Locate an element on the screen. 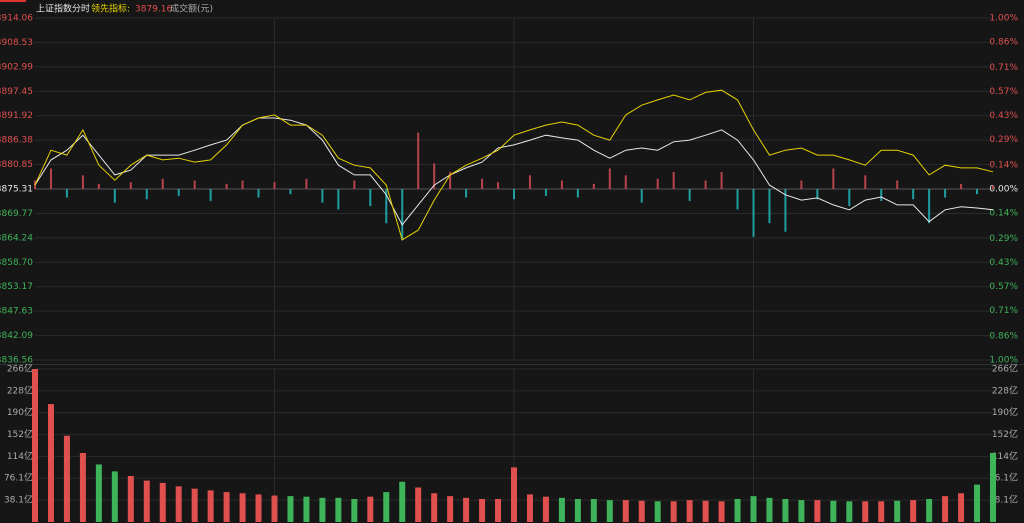  y2-tick-label: 0.43% is located at coordinates (1003, 263).